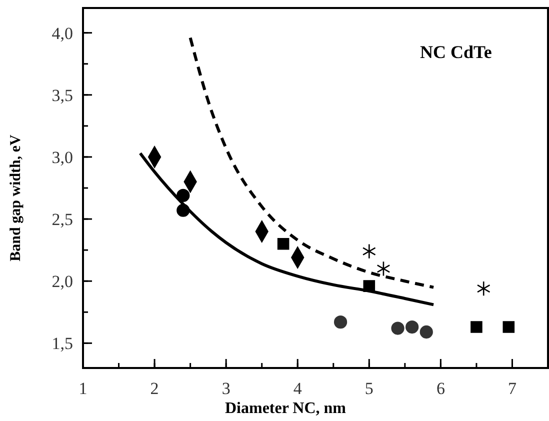 The width and height of the screenshot is (549, 421). I want to click on y-tick-label: 3,0, so click(62, 157).